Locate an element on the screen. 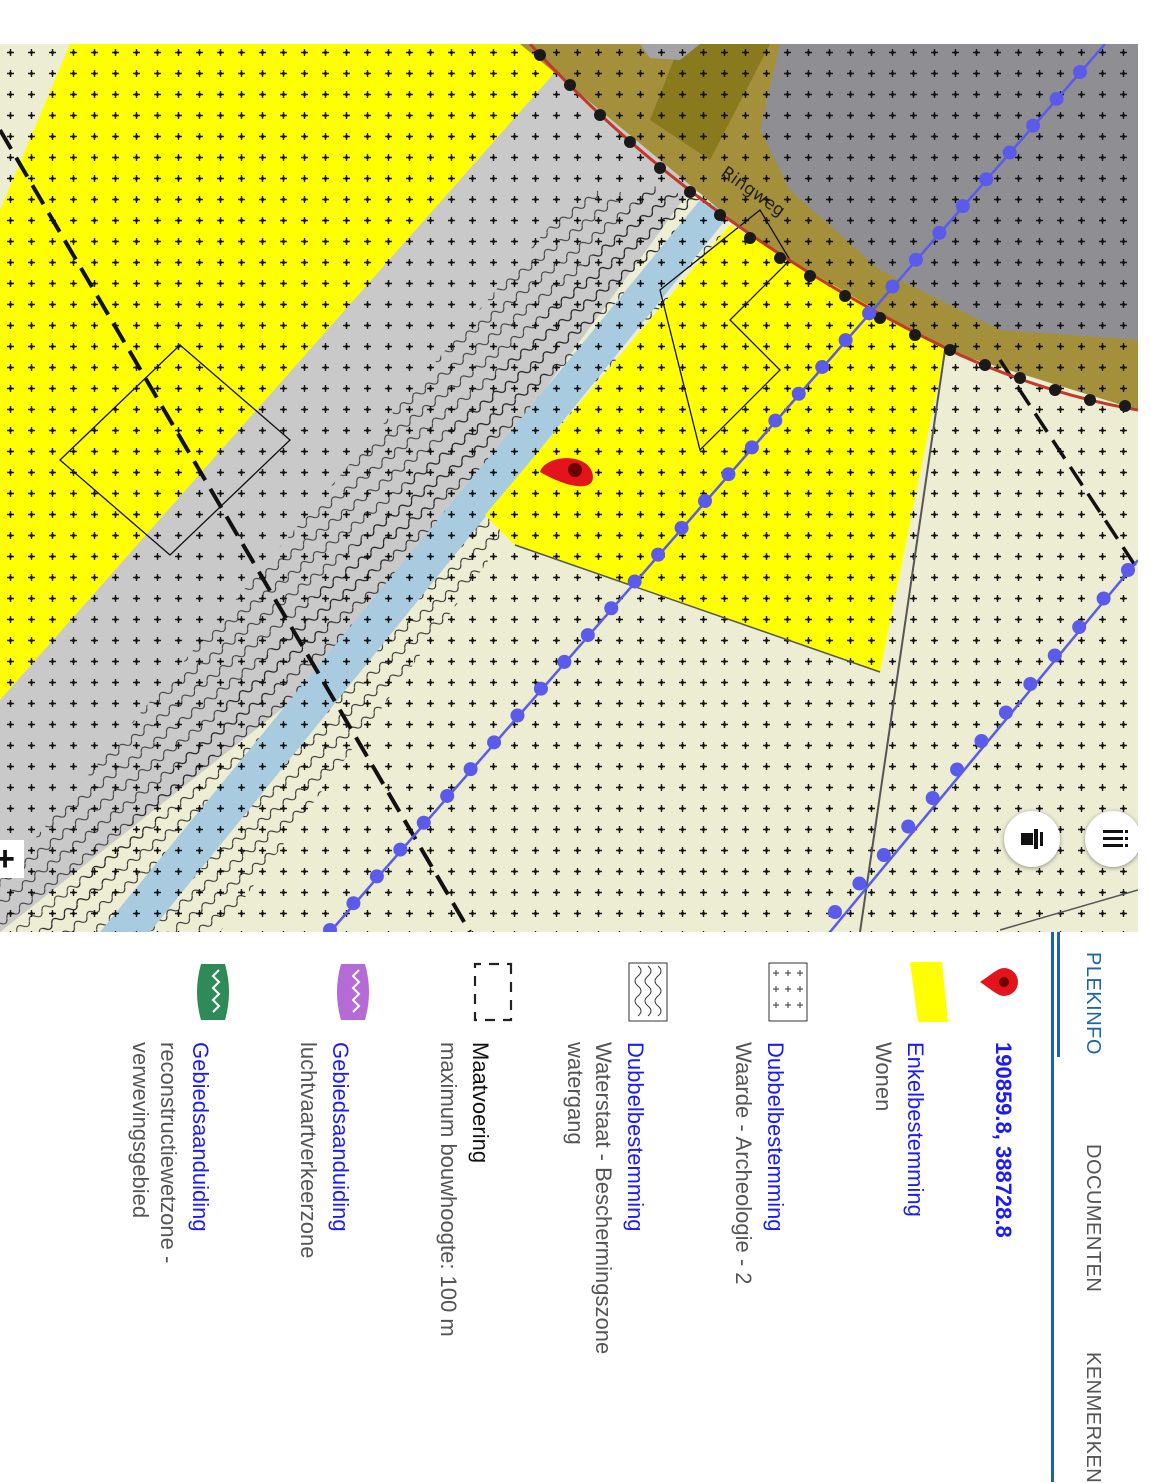 This screenshot has width=1151, height=1483. yellow-parallelogram-icon is located at coordinates (929, 992).